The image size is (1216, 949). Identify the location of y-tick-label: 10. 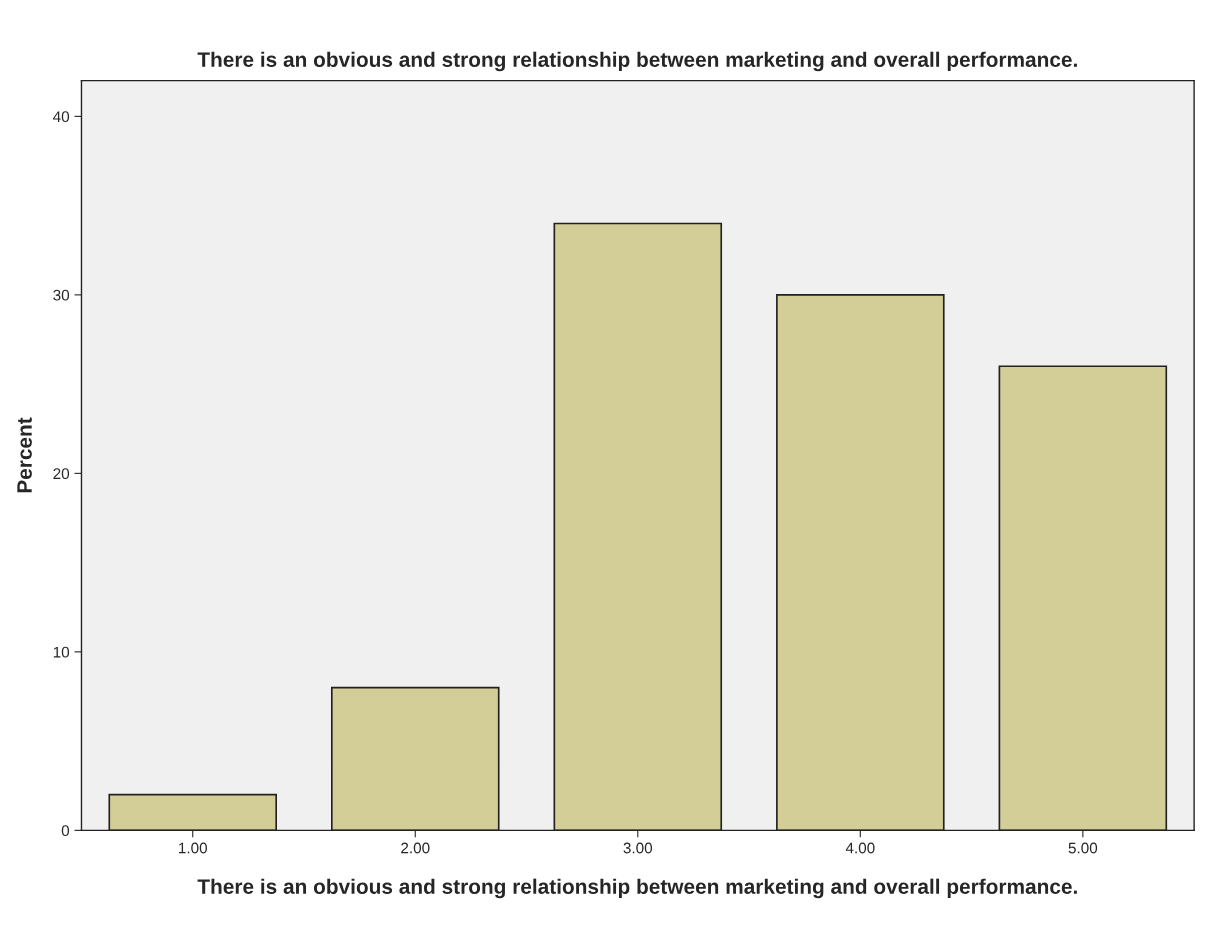
(61, 652).